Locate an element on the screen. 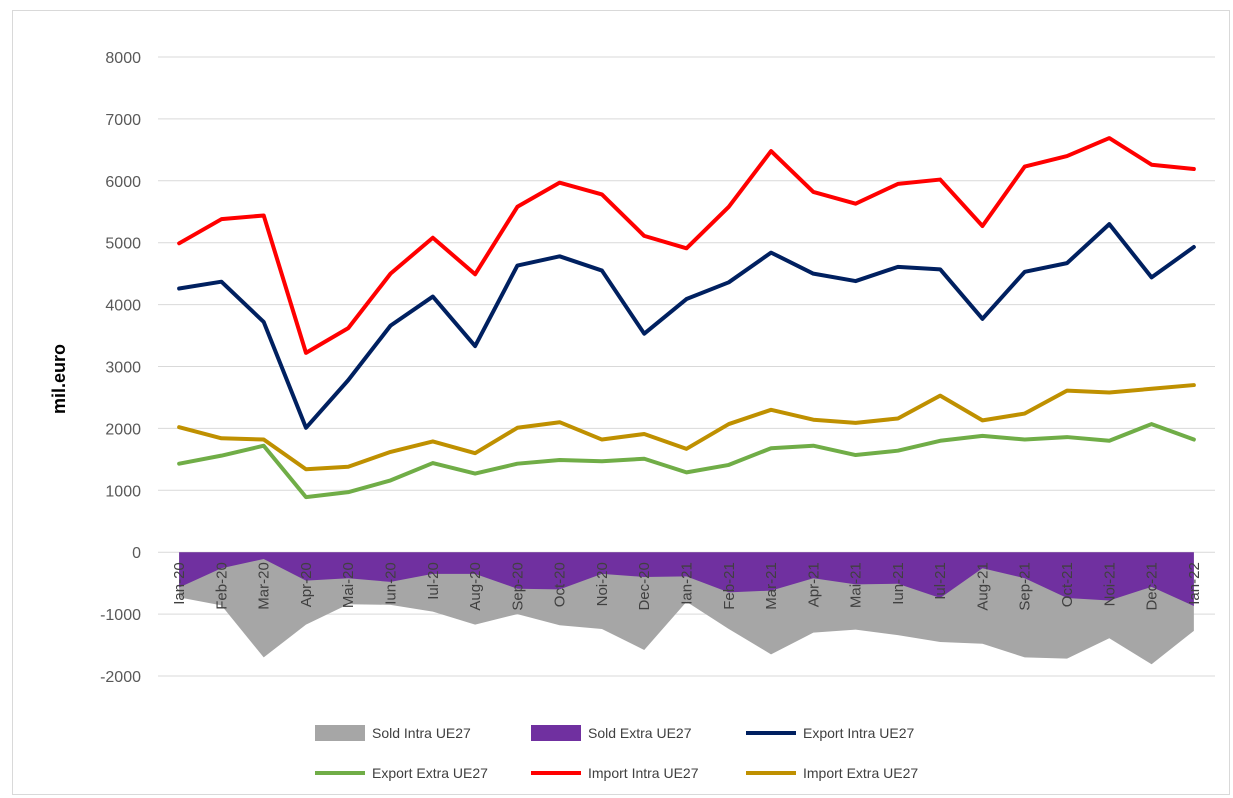 The image size is (1233, 798). legend-item: Export Intra UE27 is located at coordinates (830, 733).